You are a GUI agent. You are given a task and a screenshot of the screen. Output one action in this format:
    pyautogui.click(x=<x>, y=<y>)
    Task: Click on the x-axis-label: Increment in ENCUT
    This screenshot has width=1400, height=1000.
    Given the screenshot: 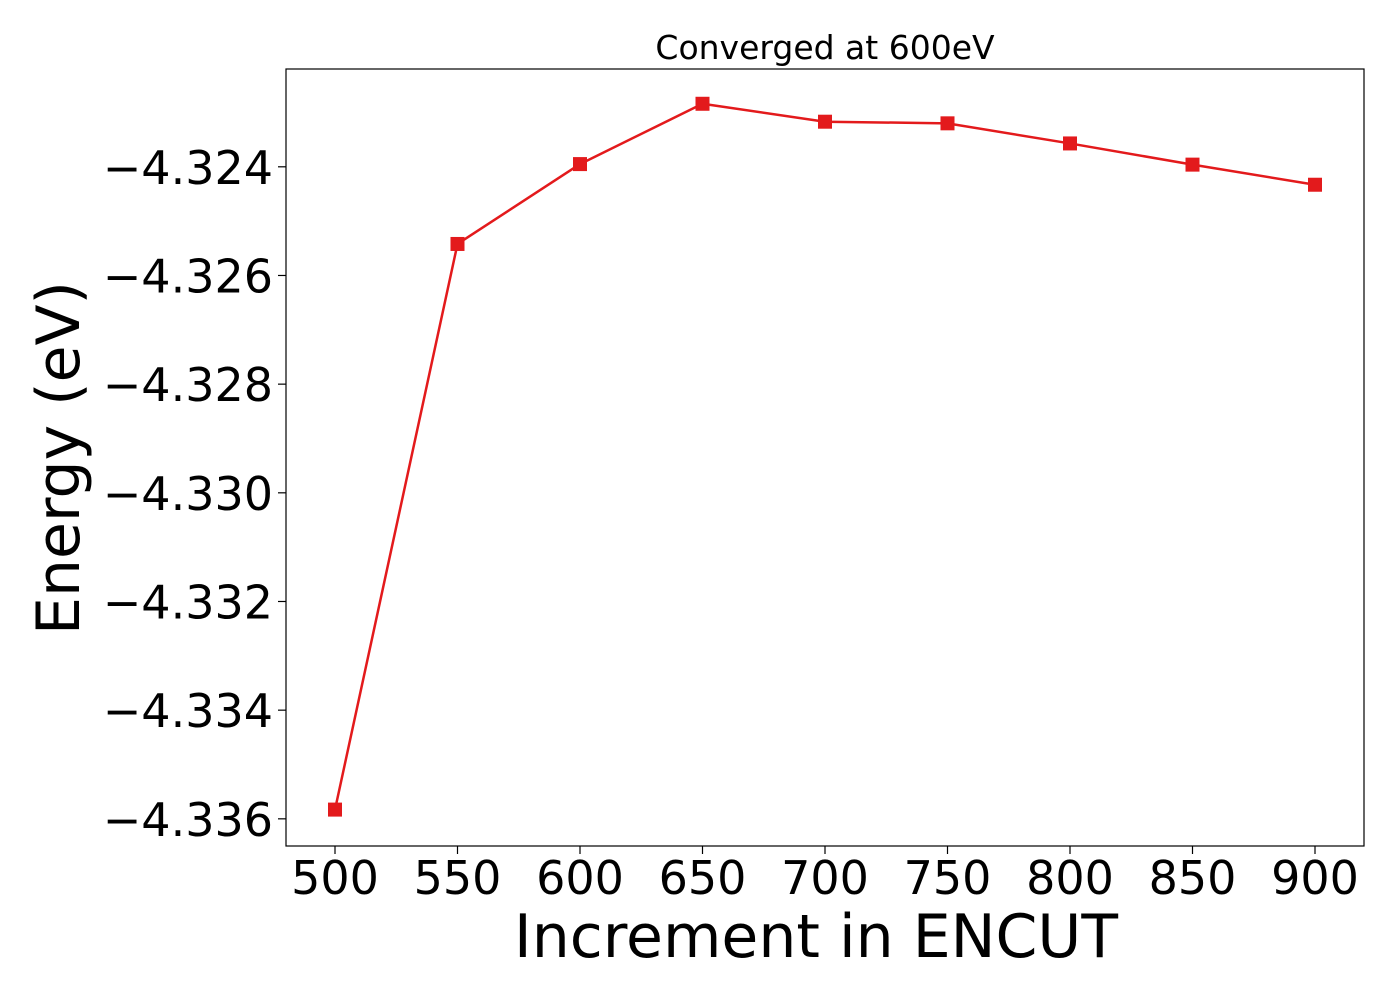 What is the action you would take?
    pyautogui.click(x=816, y=937)
    